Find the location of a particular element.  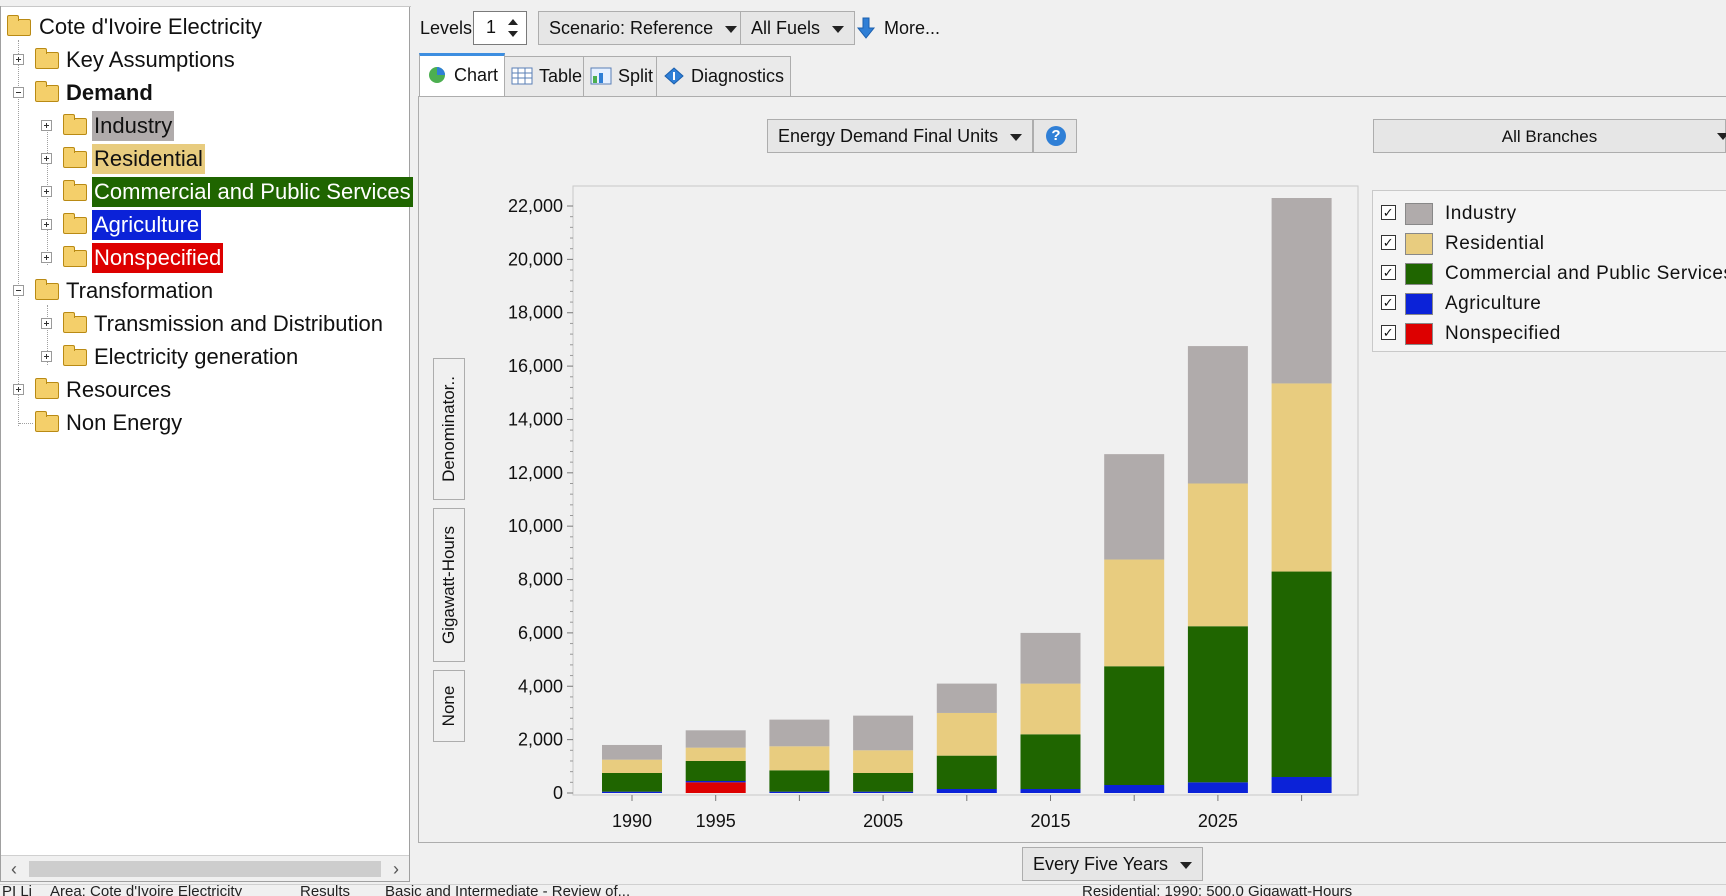

levels-spinner: 1 is located at coordinates (500, 28).